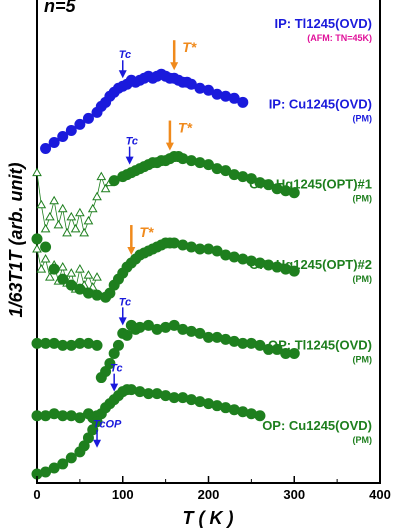 Image resolution: width=409 pixels, height=529 pixels. I want to click on series-note: (AFM: TN=45K), so click(339, 38).